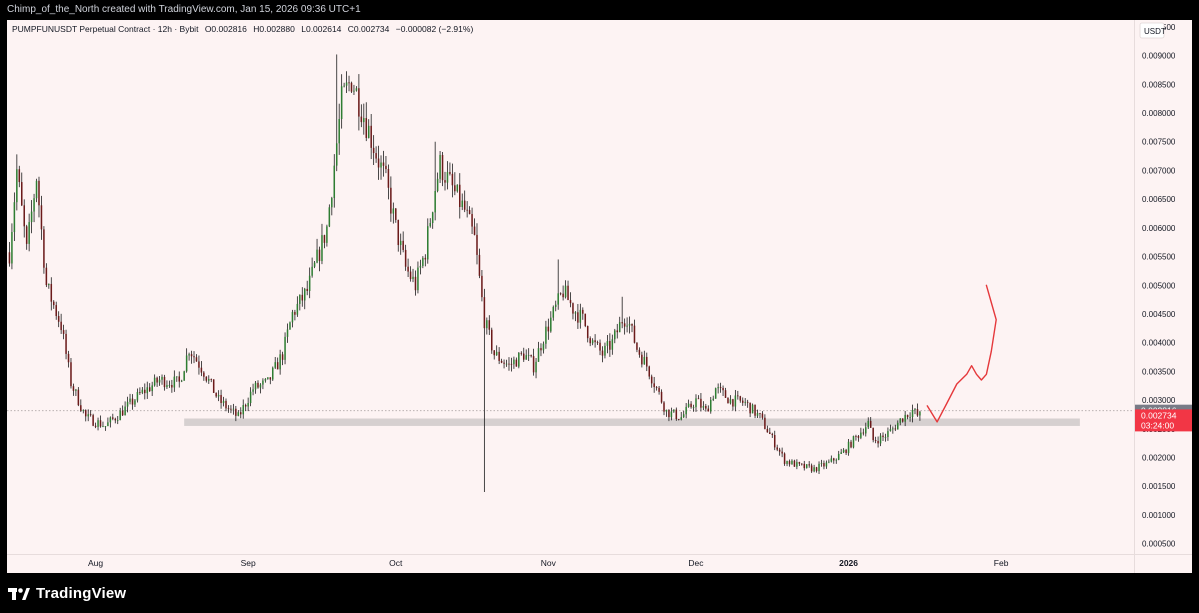  Describe the element at coordinates (67, 593) in the screenshot. I see `tradingview-brand: TradingView` at that location.